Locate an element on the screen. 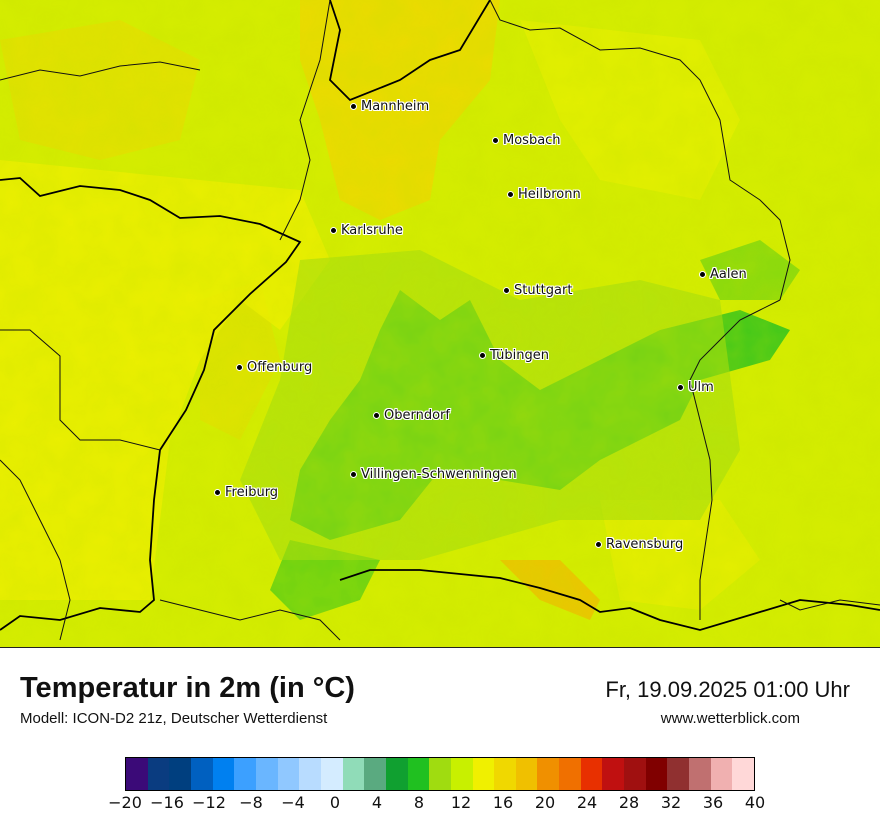 Image resolution: width=880 pixels, height=830 pixels. city-label: Offenburg is located at coordinates (280, 367).